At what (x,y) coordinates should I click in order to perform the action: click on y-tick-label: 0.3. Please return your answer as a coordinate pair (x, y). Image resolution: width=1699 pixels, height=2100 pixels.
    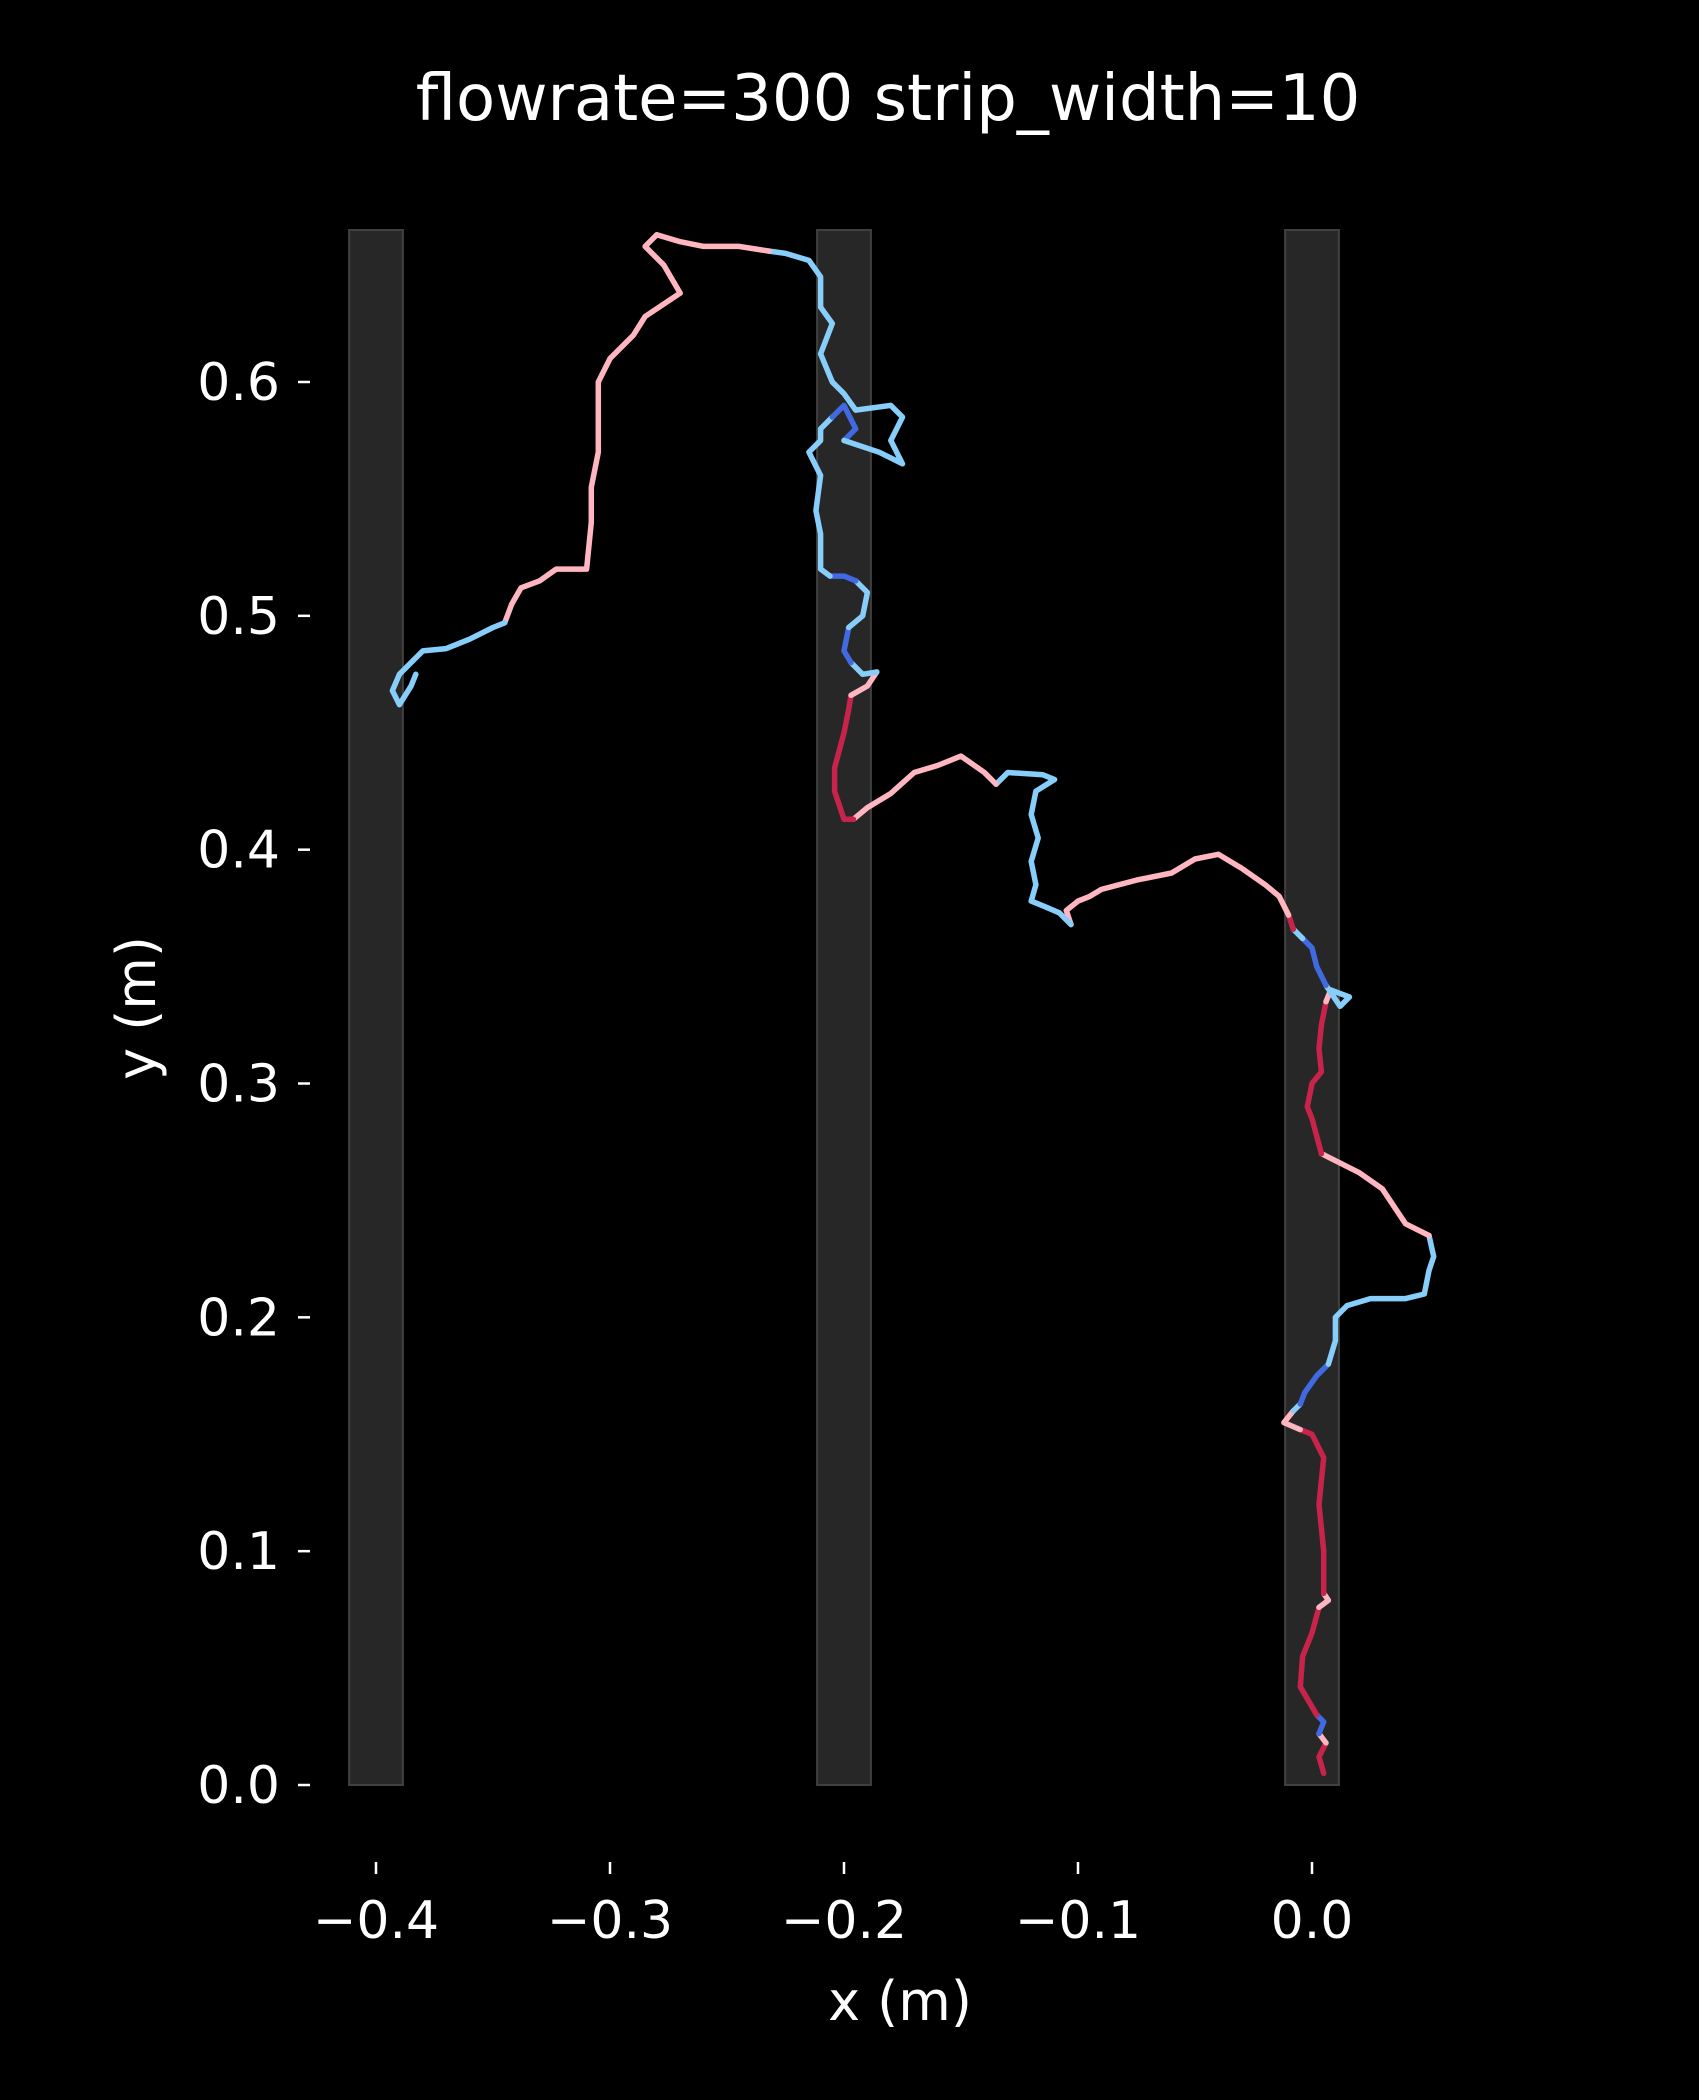
    Looking at the image, I should click on (238, 1085).